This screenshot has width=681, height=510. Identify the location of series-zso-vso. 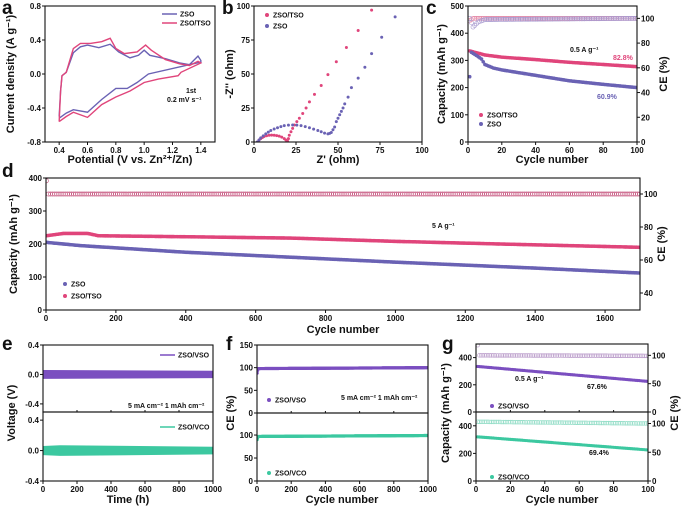
(128, 374).